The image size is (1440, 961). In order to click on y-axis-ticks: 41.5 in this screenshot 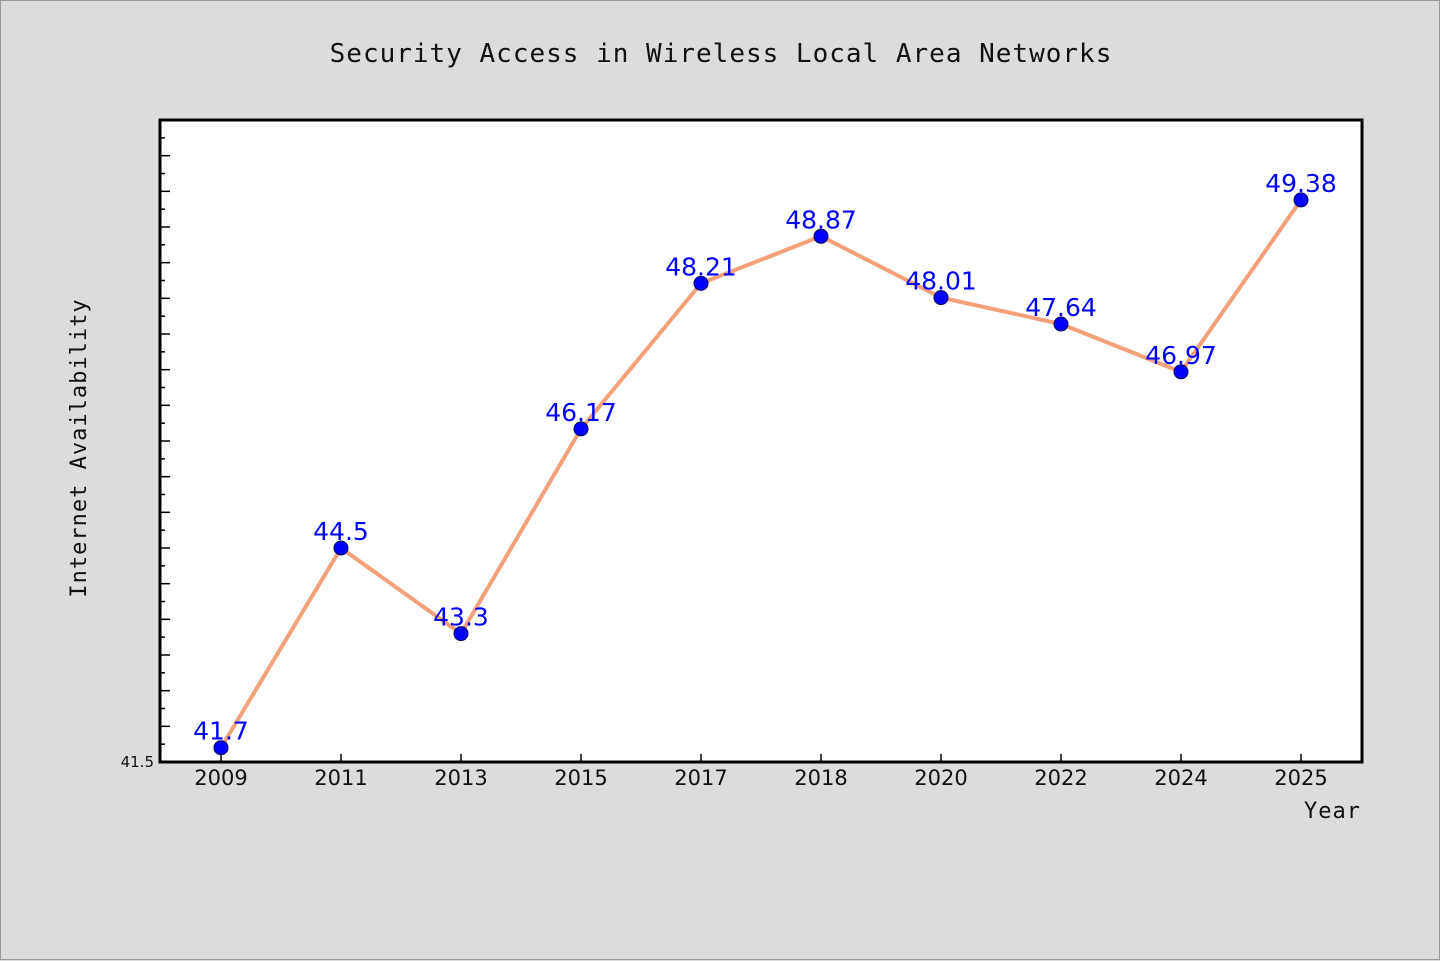, I will do `click(145, 445)`.